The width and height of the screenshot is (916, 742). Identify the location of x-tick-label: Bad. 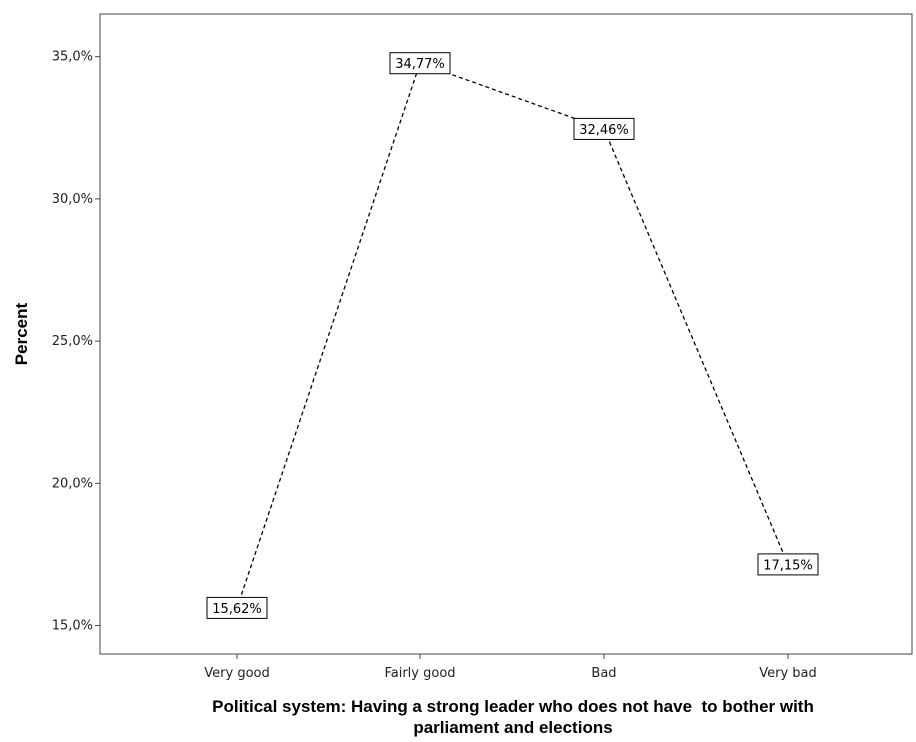
(603, 673).